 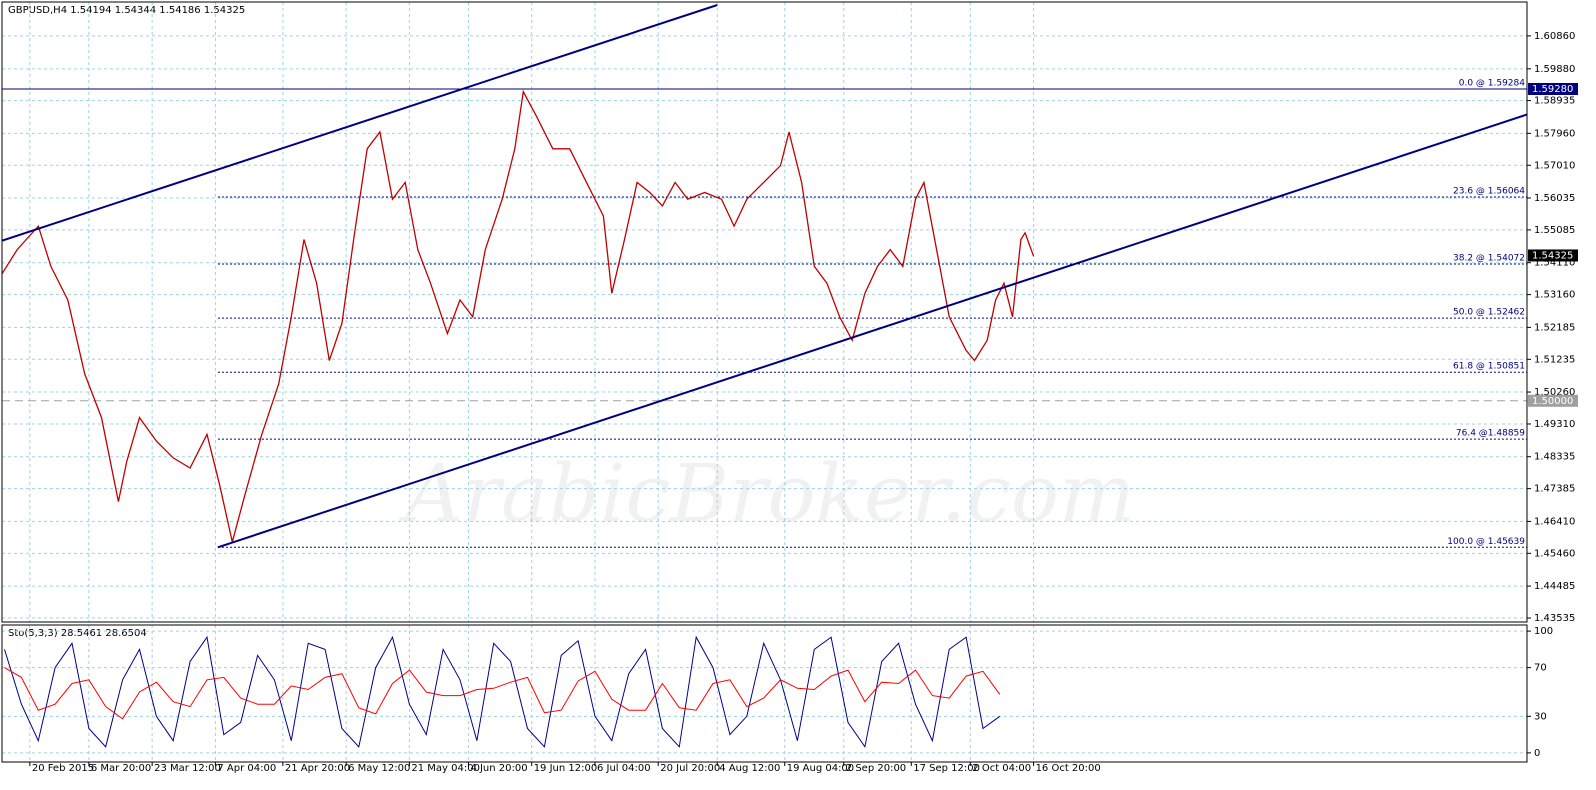 I want to click on y-tick-label: 1.46410, so click(x=1554, y=521).